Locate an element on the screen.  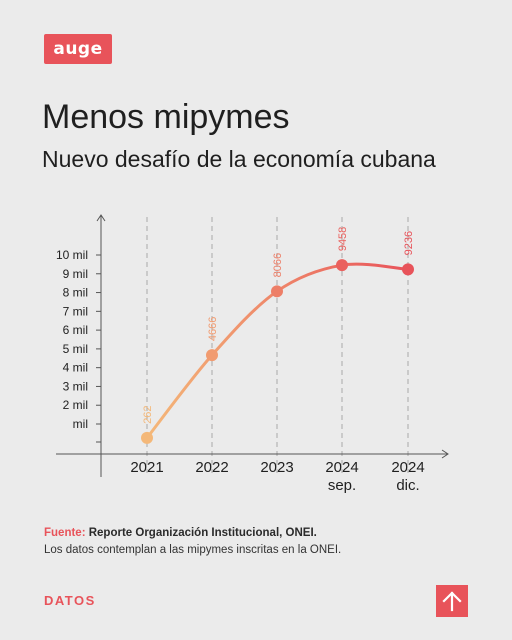
data-label: 9458 is located at coordinates (343, 239).